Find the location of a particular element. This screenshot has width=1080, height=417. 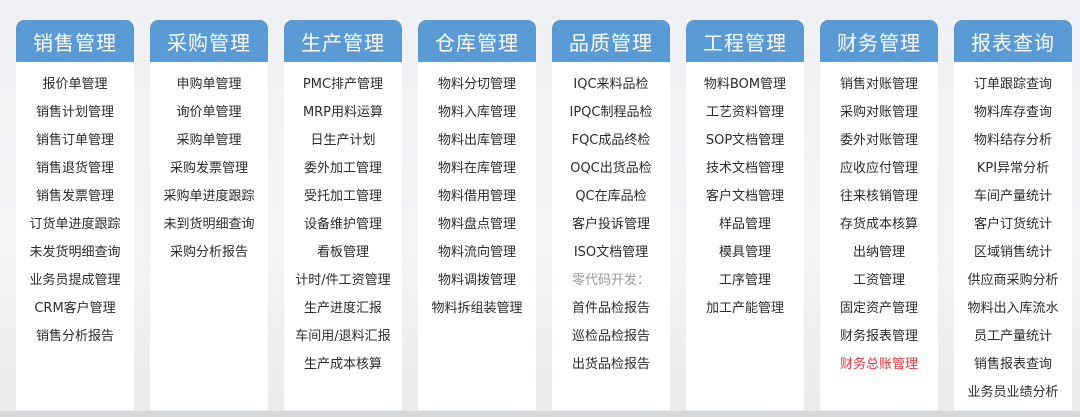

menu-item: 财务报表管理 is located at coordinates (878, 336).